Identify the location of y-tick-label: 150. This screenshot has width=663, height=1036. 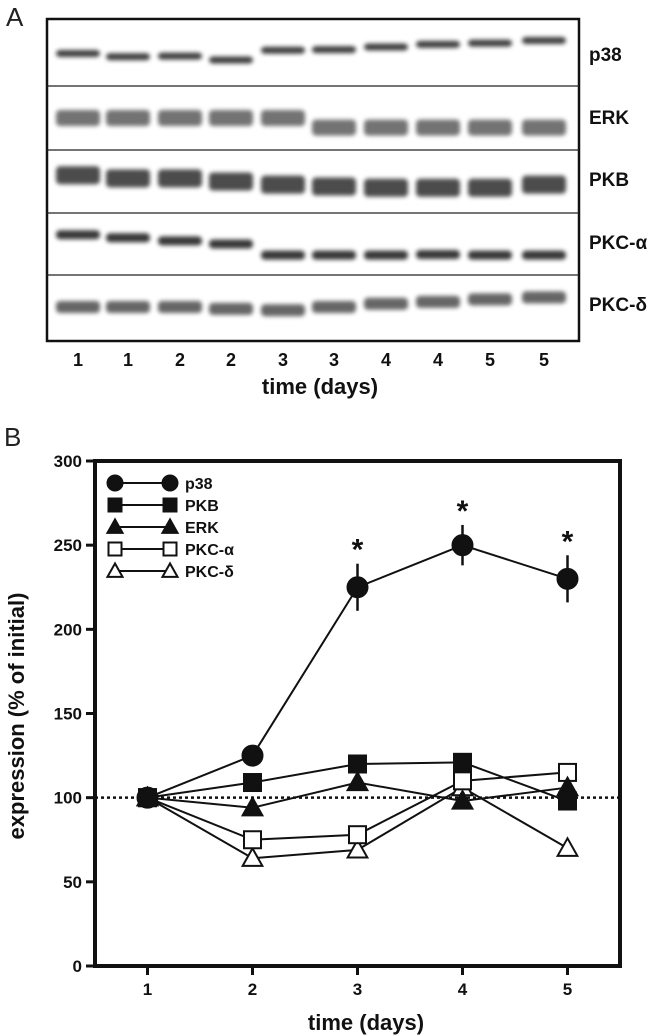
(68, 714).